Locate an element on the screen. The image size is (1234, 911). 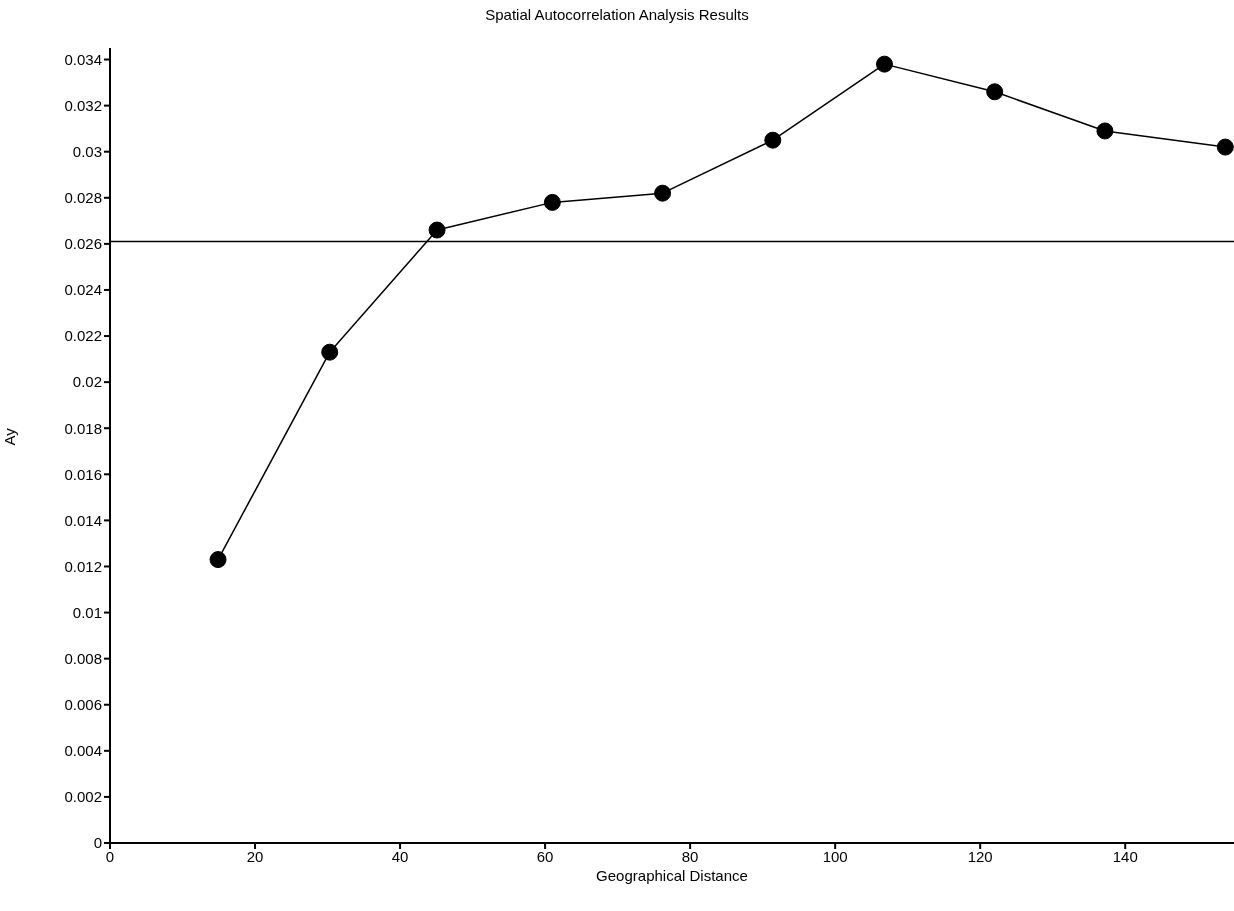
x-tick-label: 120 is located at coordinates (980, 856).